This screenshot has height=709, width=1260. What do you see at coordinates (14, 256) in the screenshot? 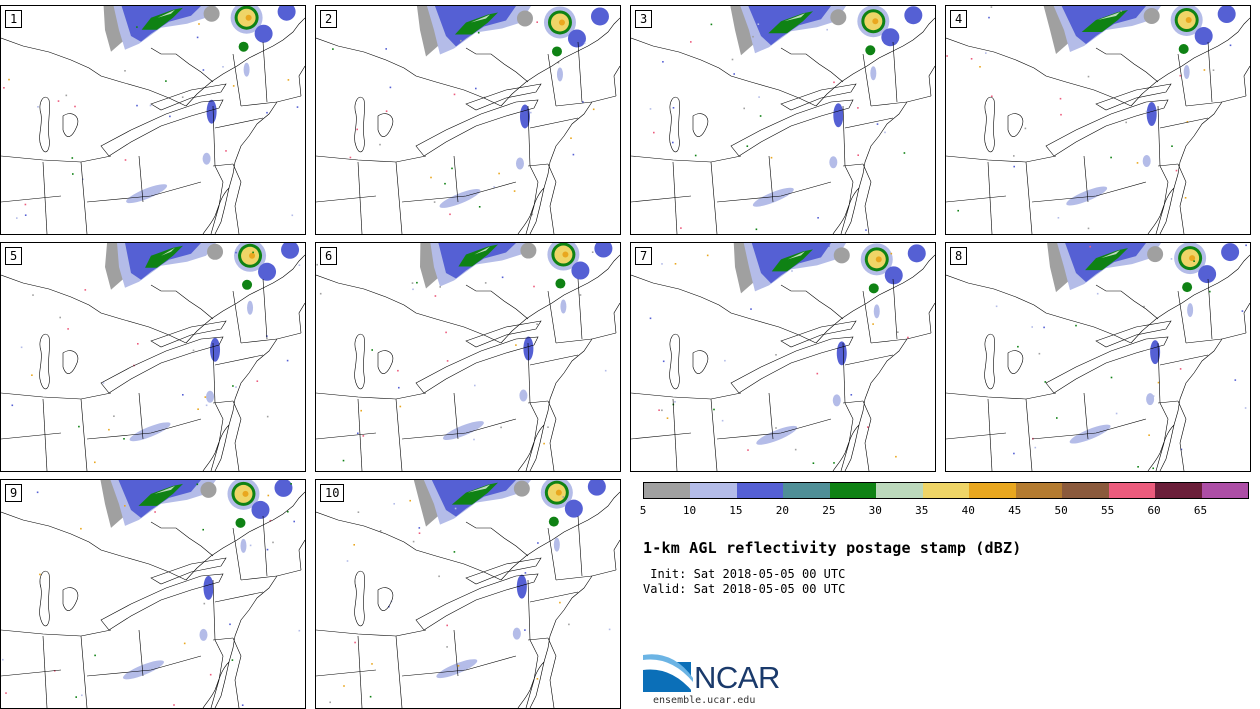
I see `member-label: 5` at bounding box center [14, 256].